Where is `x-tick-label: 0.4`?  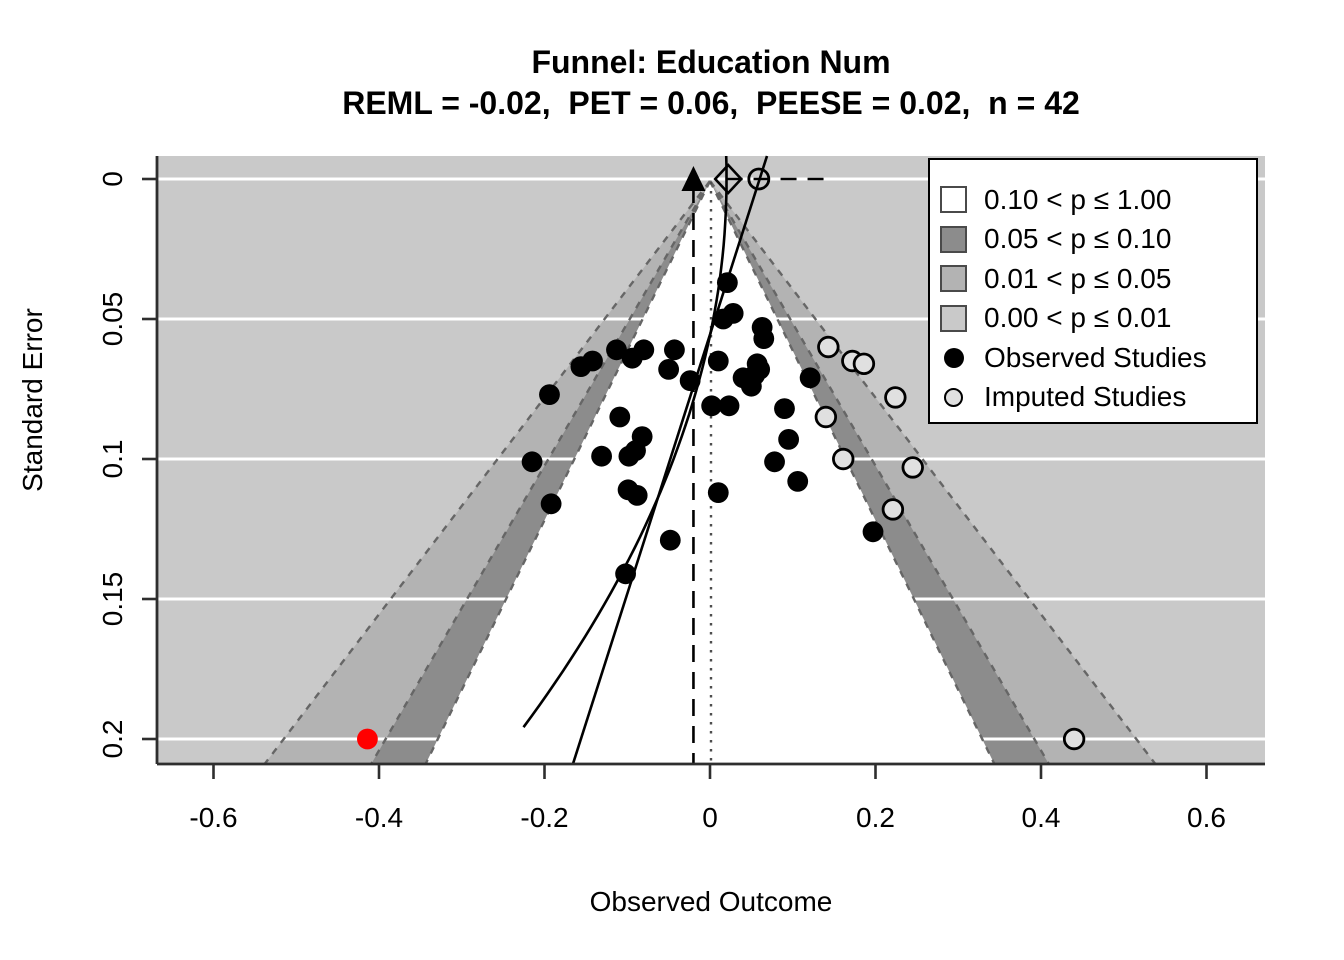
x-tick-label: 0.4 is located at coordinates (1041, 817).